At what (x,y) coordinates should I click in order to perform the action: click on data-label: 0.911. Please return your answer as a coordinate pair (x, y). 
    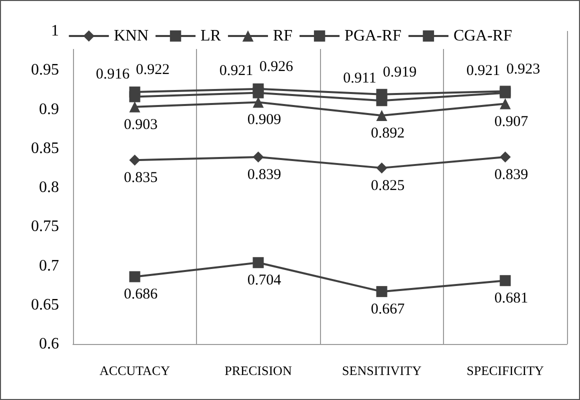
    Looking at the image, I should click on (359, 78).